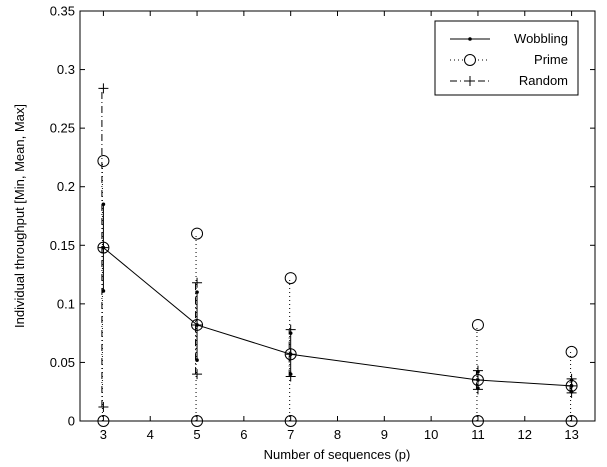 Image resolution: width=607 pixels, height=467 pixels. I want to click on y-tick-label: 0.15, so click(62, 245).